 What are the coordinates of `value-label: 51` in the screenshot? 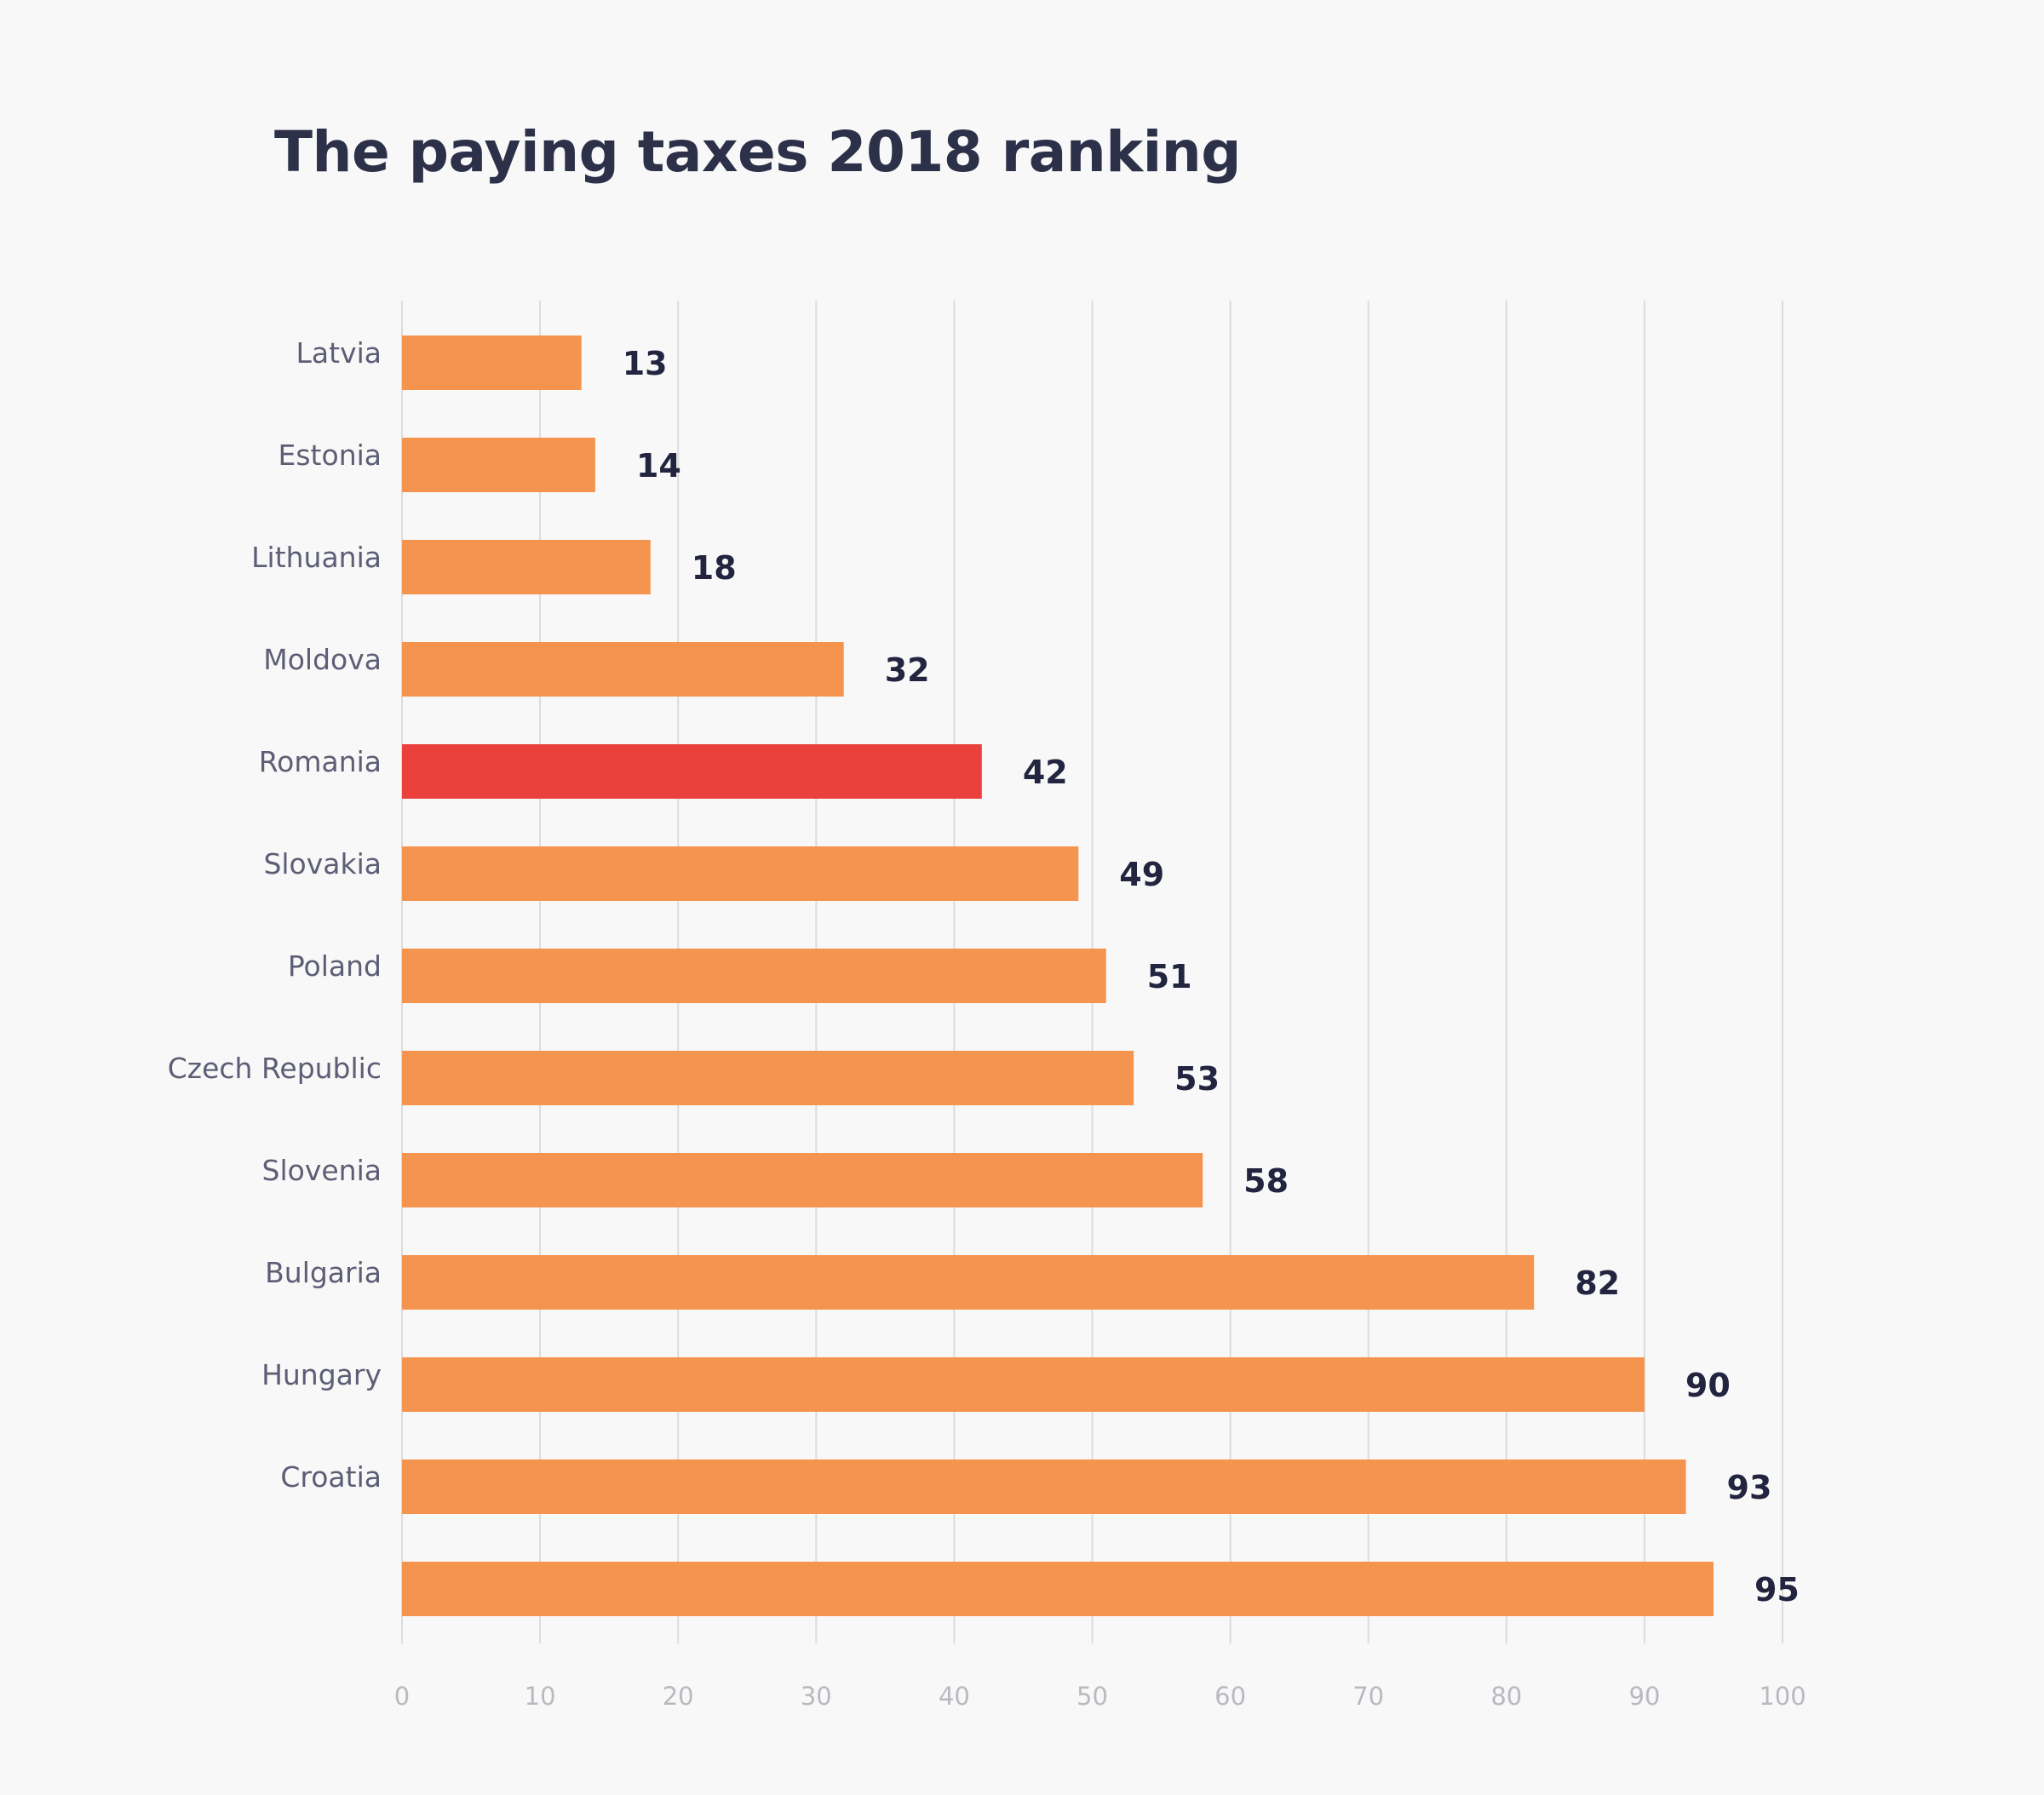 It's located at (1169, 976).